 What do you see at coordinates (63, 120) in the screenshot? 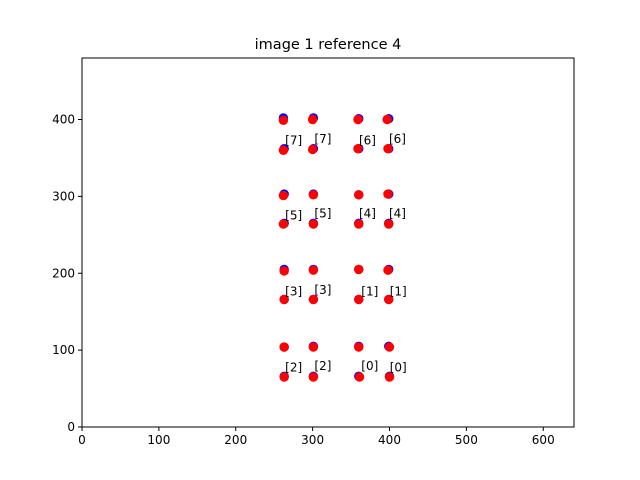
I see `y-tick-label: 400` at bounding box center [63, 120].